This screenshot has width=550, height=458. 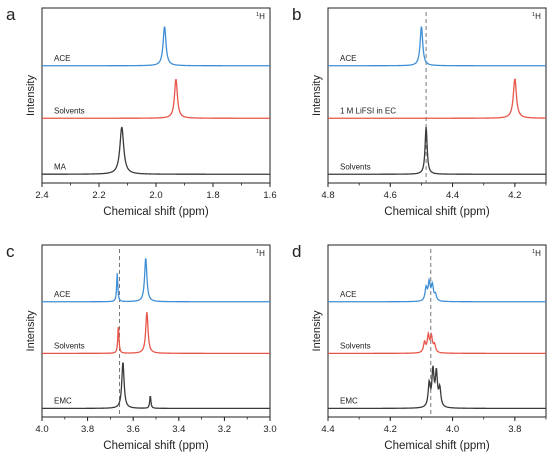 What do you see at coordinates (269, 195) in the screenshot?
I see `x-tick-label: 1.6` at bounding box center [269, 195].